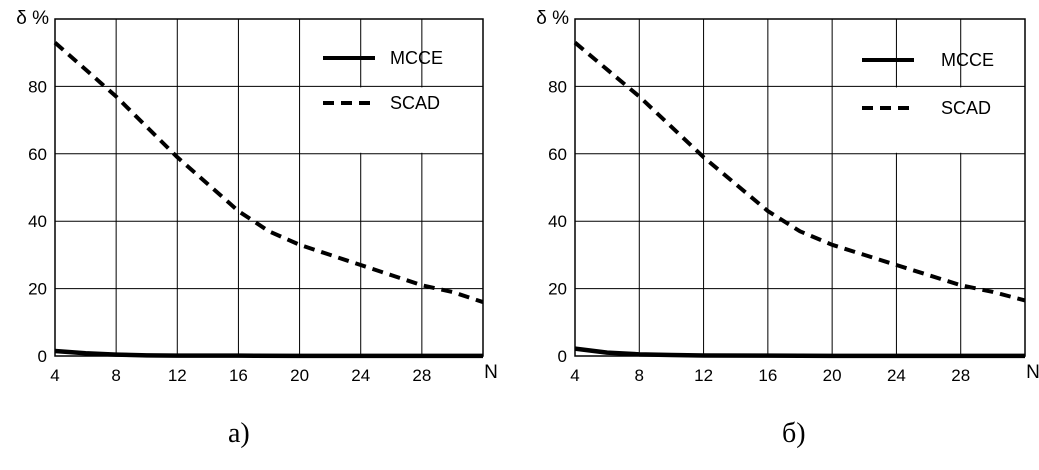 Image resolution: width=1039 pixels, height=470 pixels. Describe the element at coordinates (239, 433) in the screenshot. I see `caption-a: а)` at that location.